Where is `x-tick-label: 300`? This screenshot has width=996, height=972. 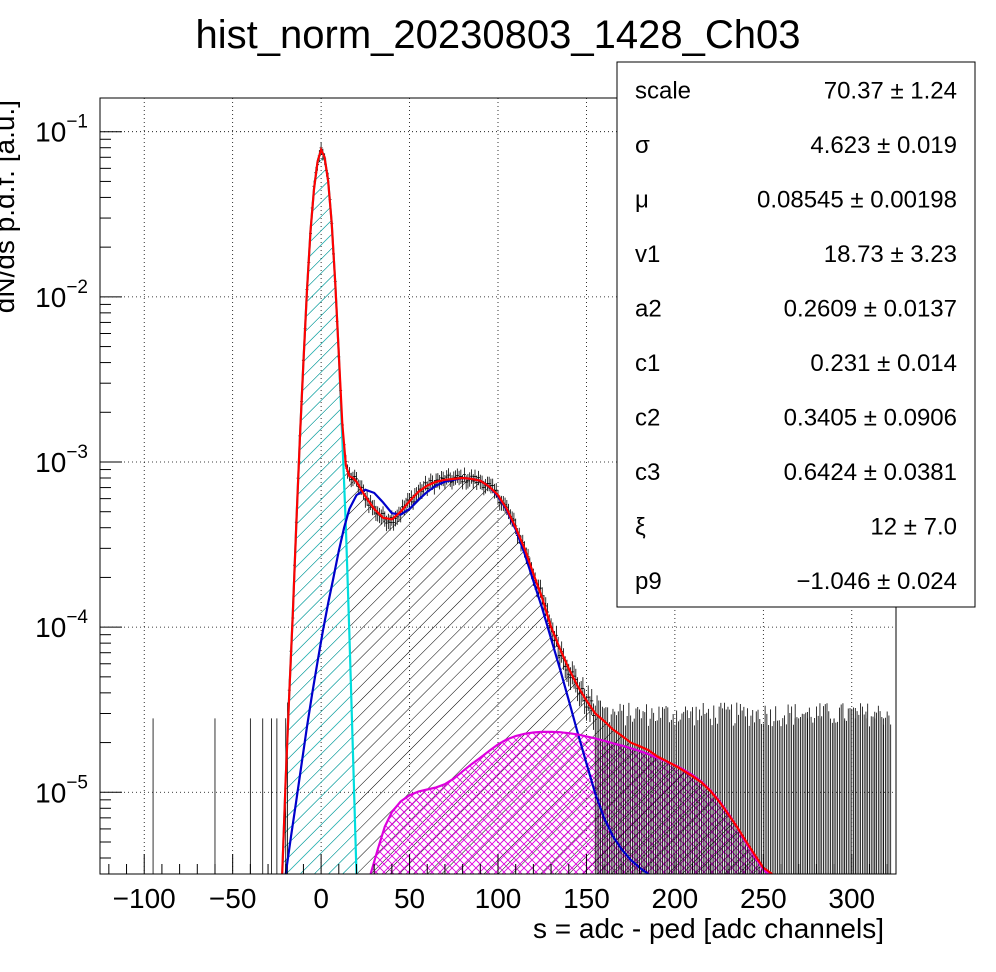 x-tick-label: 300 is located at coordinates (851, 898).